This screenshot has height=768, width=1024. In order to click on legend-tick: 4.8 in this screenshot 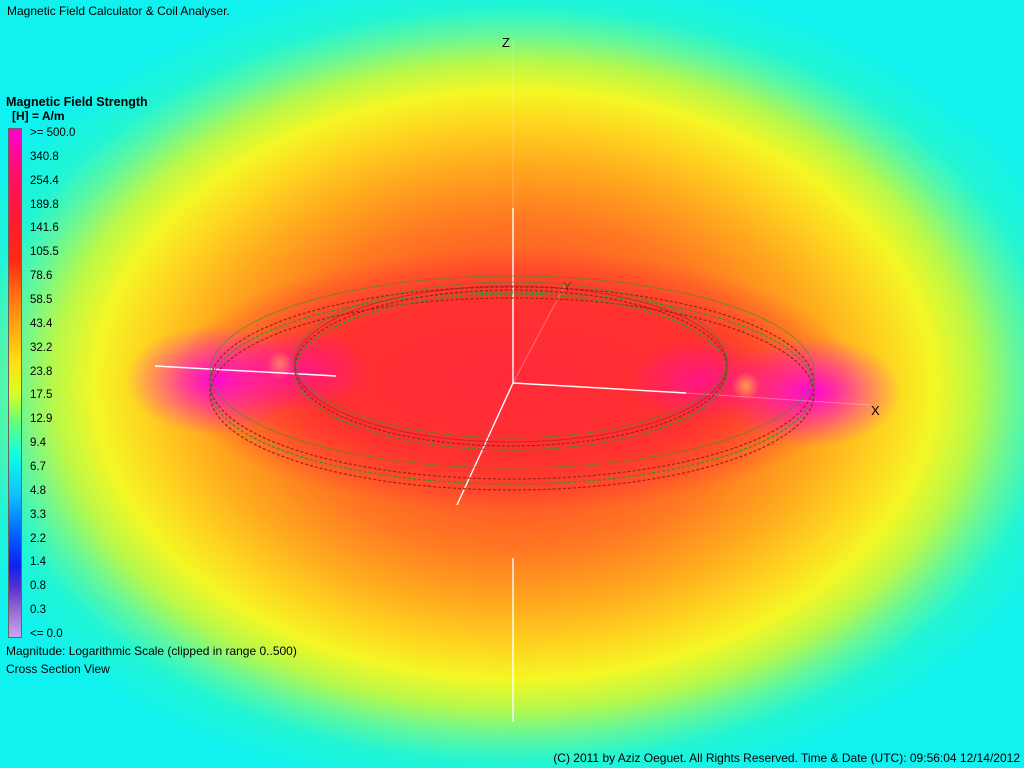, I will do `click(38, 490)`.